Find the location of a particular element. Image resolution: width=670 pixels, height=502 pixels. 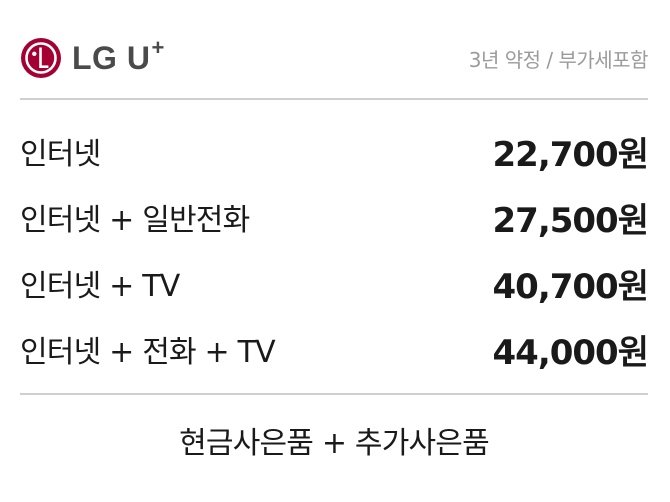

brand-plus: + is located at coordinates (158, 47).